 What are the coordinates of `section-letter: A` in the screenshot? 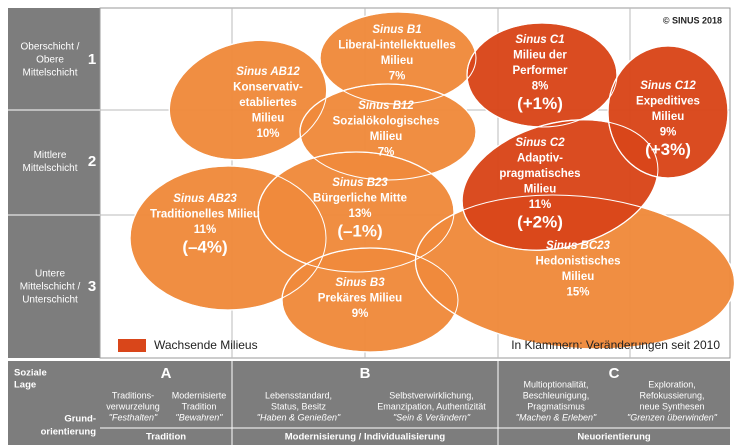 It's located at (166, 373).